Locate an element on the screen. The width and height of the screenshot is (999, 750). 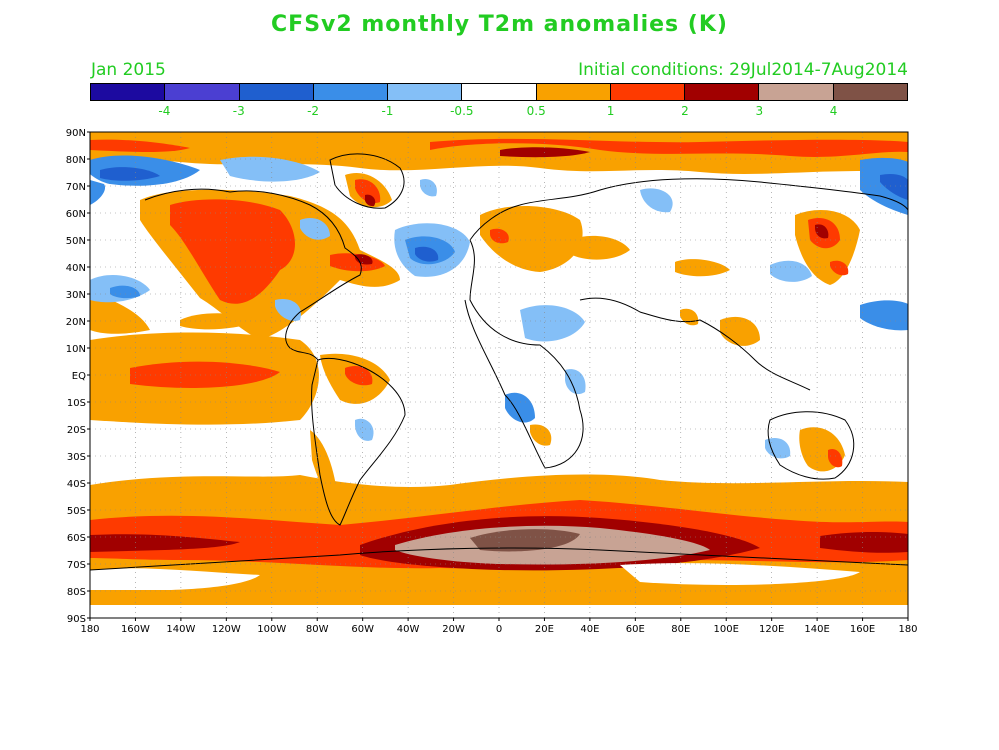
longitude-label: 160W is located at coordinates (135, 629).